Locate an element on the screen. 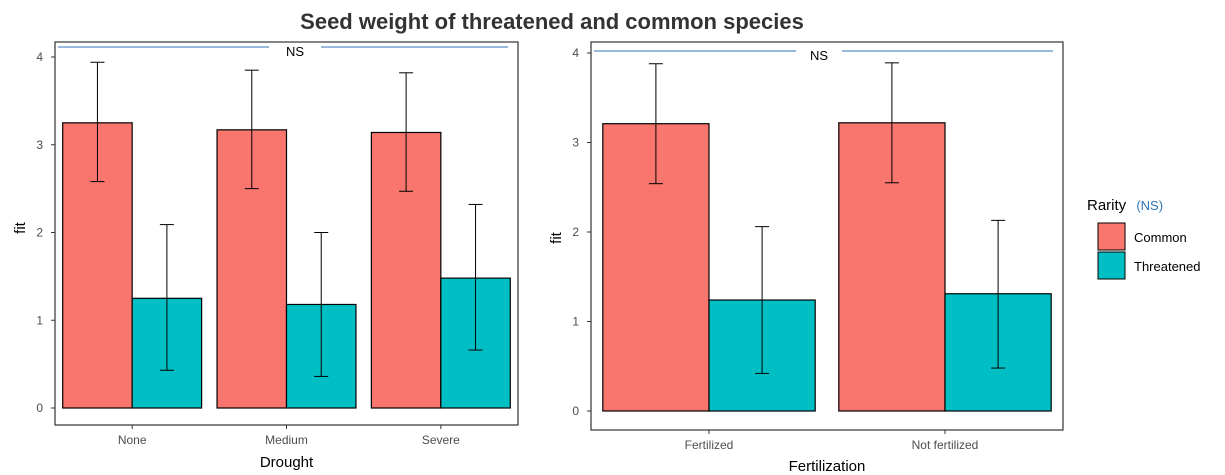 The width and height of the screenshot is (1225, 475). x-tick-label: Fertilized is located at coordinates (709, 445).